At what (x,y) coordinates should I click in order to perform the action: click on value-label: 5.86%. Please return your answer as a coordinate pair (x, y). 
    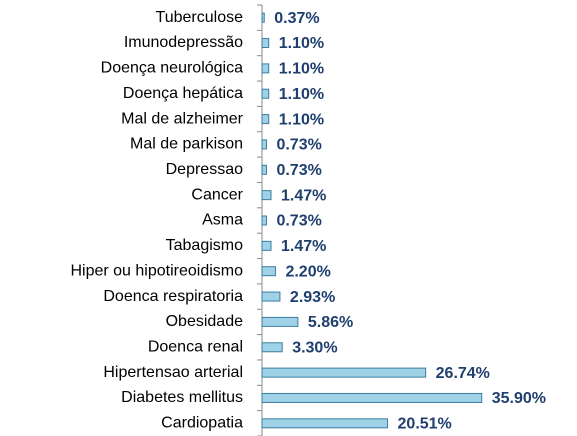
    Looking at the image, I should click on (330, 322).